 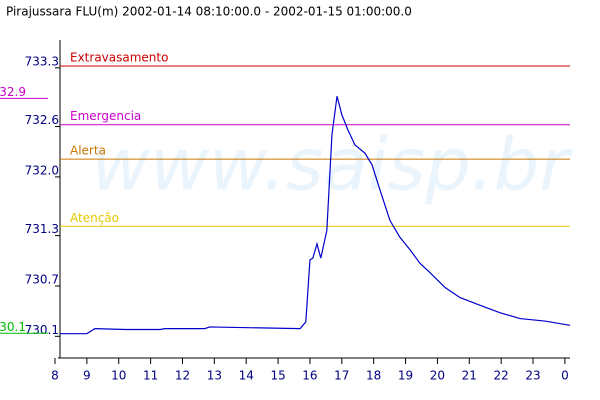 What do you see at coordinates (88, 151) in the screenshot?
I see `threshold-label: Alerta` at bounding box center [88, 151].